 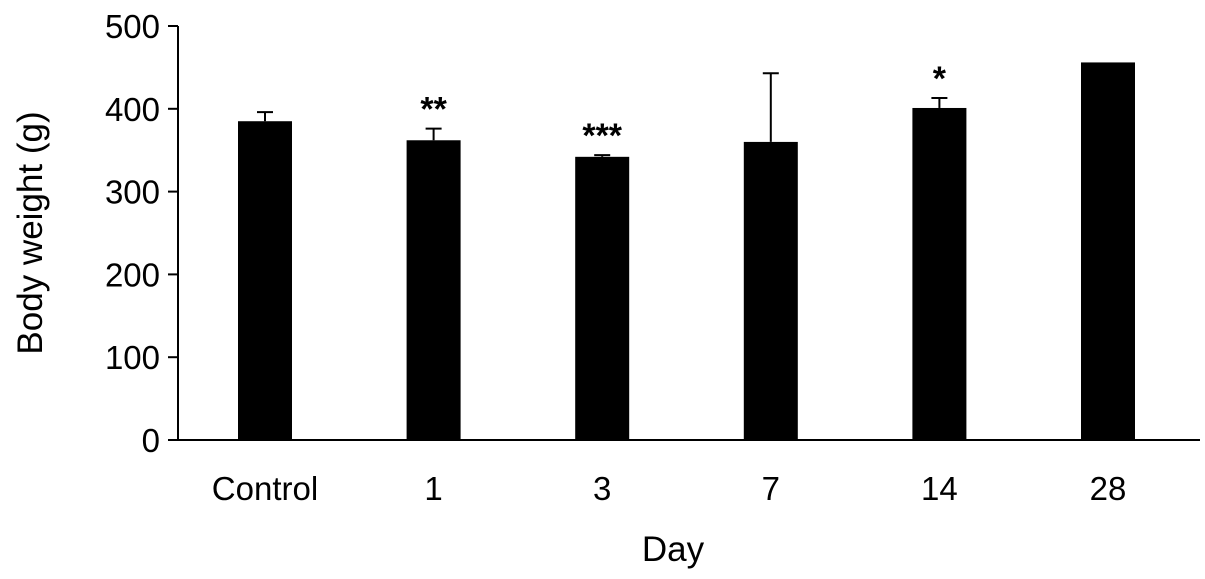 I want to click on significance-marker: *, so click(x=940, y=79).